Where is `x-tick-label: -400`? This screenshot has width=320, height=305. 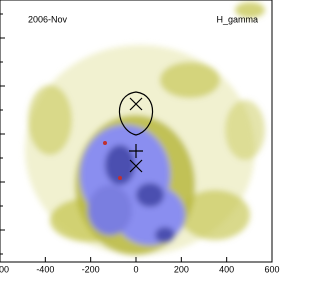 x-tick-label: -400 is located at coordinates (45, 269).